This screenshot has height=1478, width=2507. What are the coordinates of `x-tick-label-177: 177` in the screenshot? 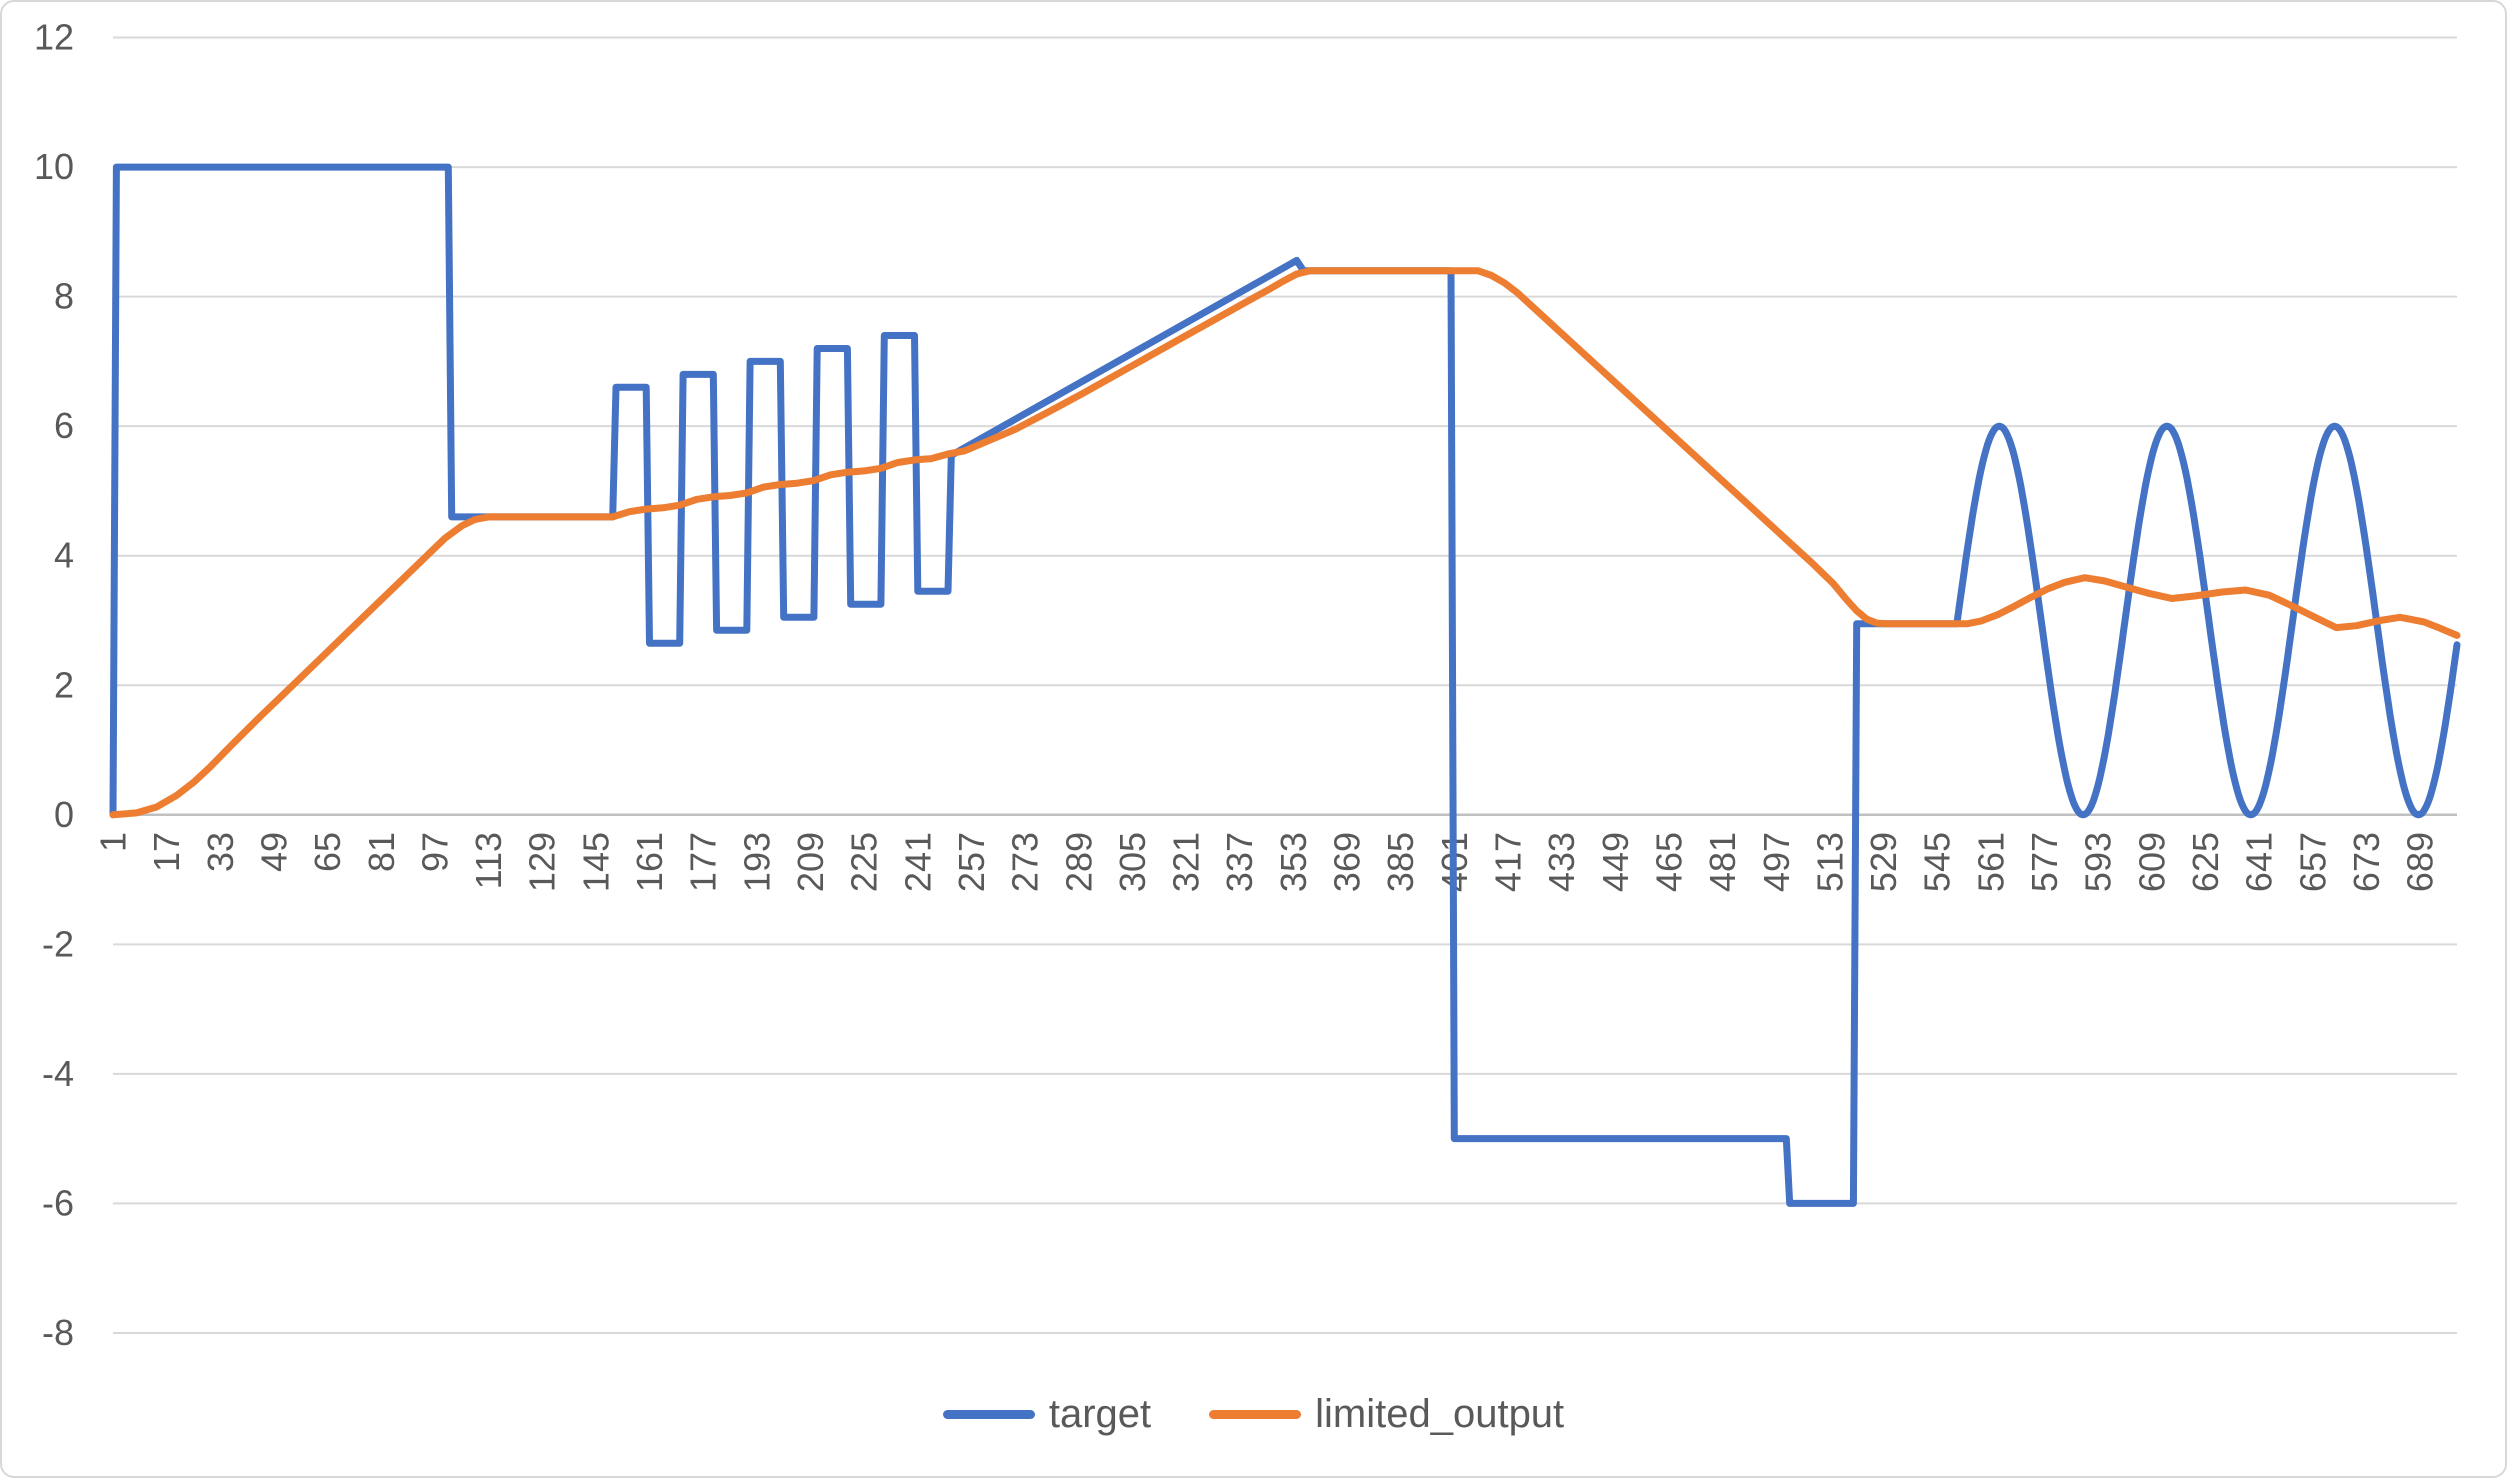 It's located at (703, 862).